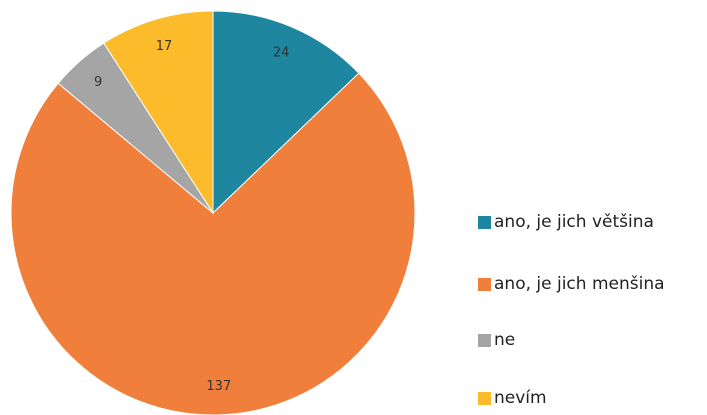  I want to click on data-label: 24, so click(281, 53).